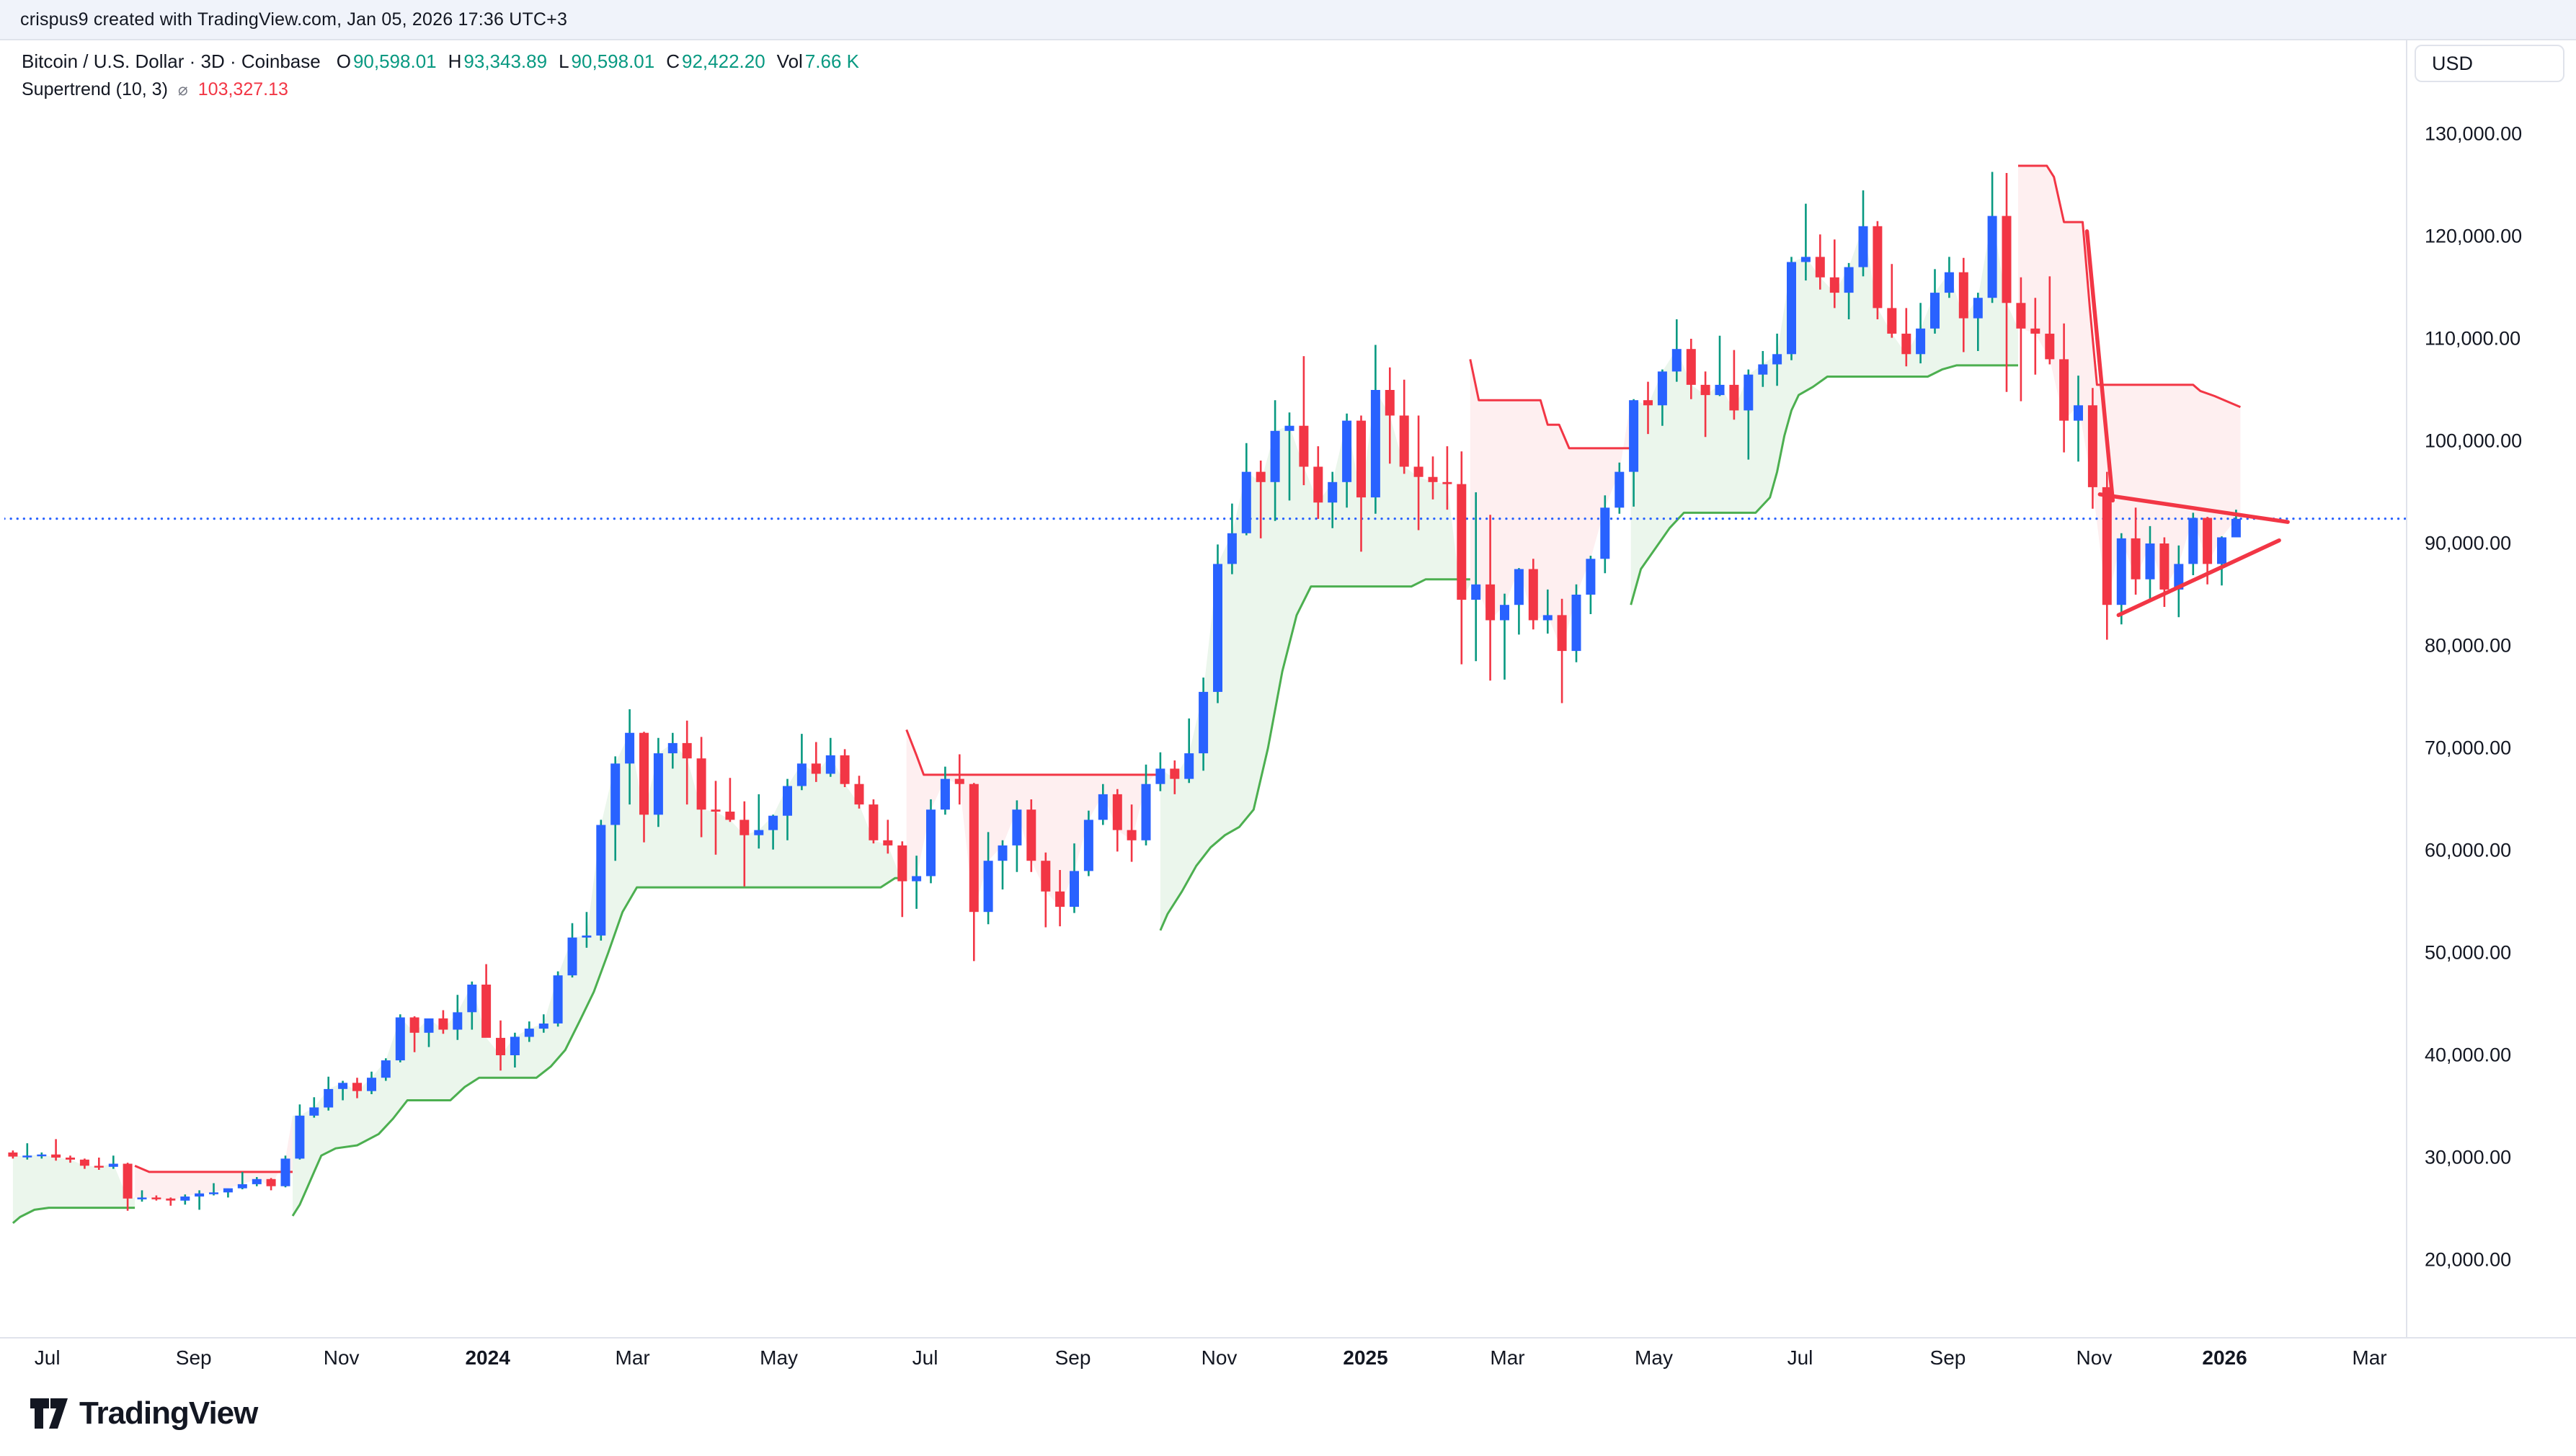 Image resolution: width=2576 pixels, height=1456 pixels. What do you see at coordinates (1824, 484) in the screenshot?
I see `supertrend-line-up` at bounding box center [1824, 484].